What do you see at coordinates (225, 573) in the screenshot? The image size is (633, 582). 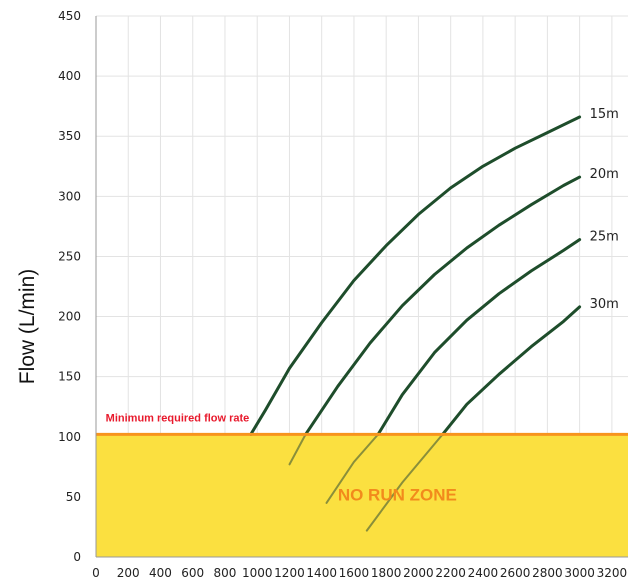 I see `x-tick-label: 800` at bounding box center [225, 573].